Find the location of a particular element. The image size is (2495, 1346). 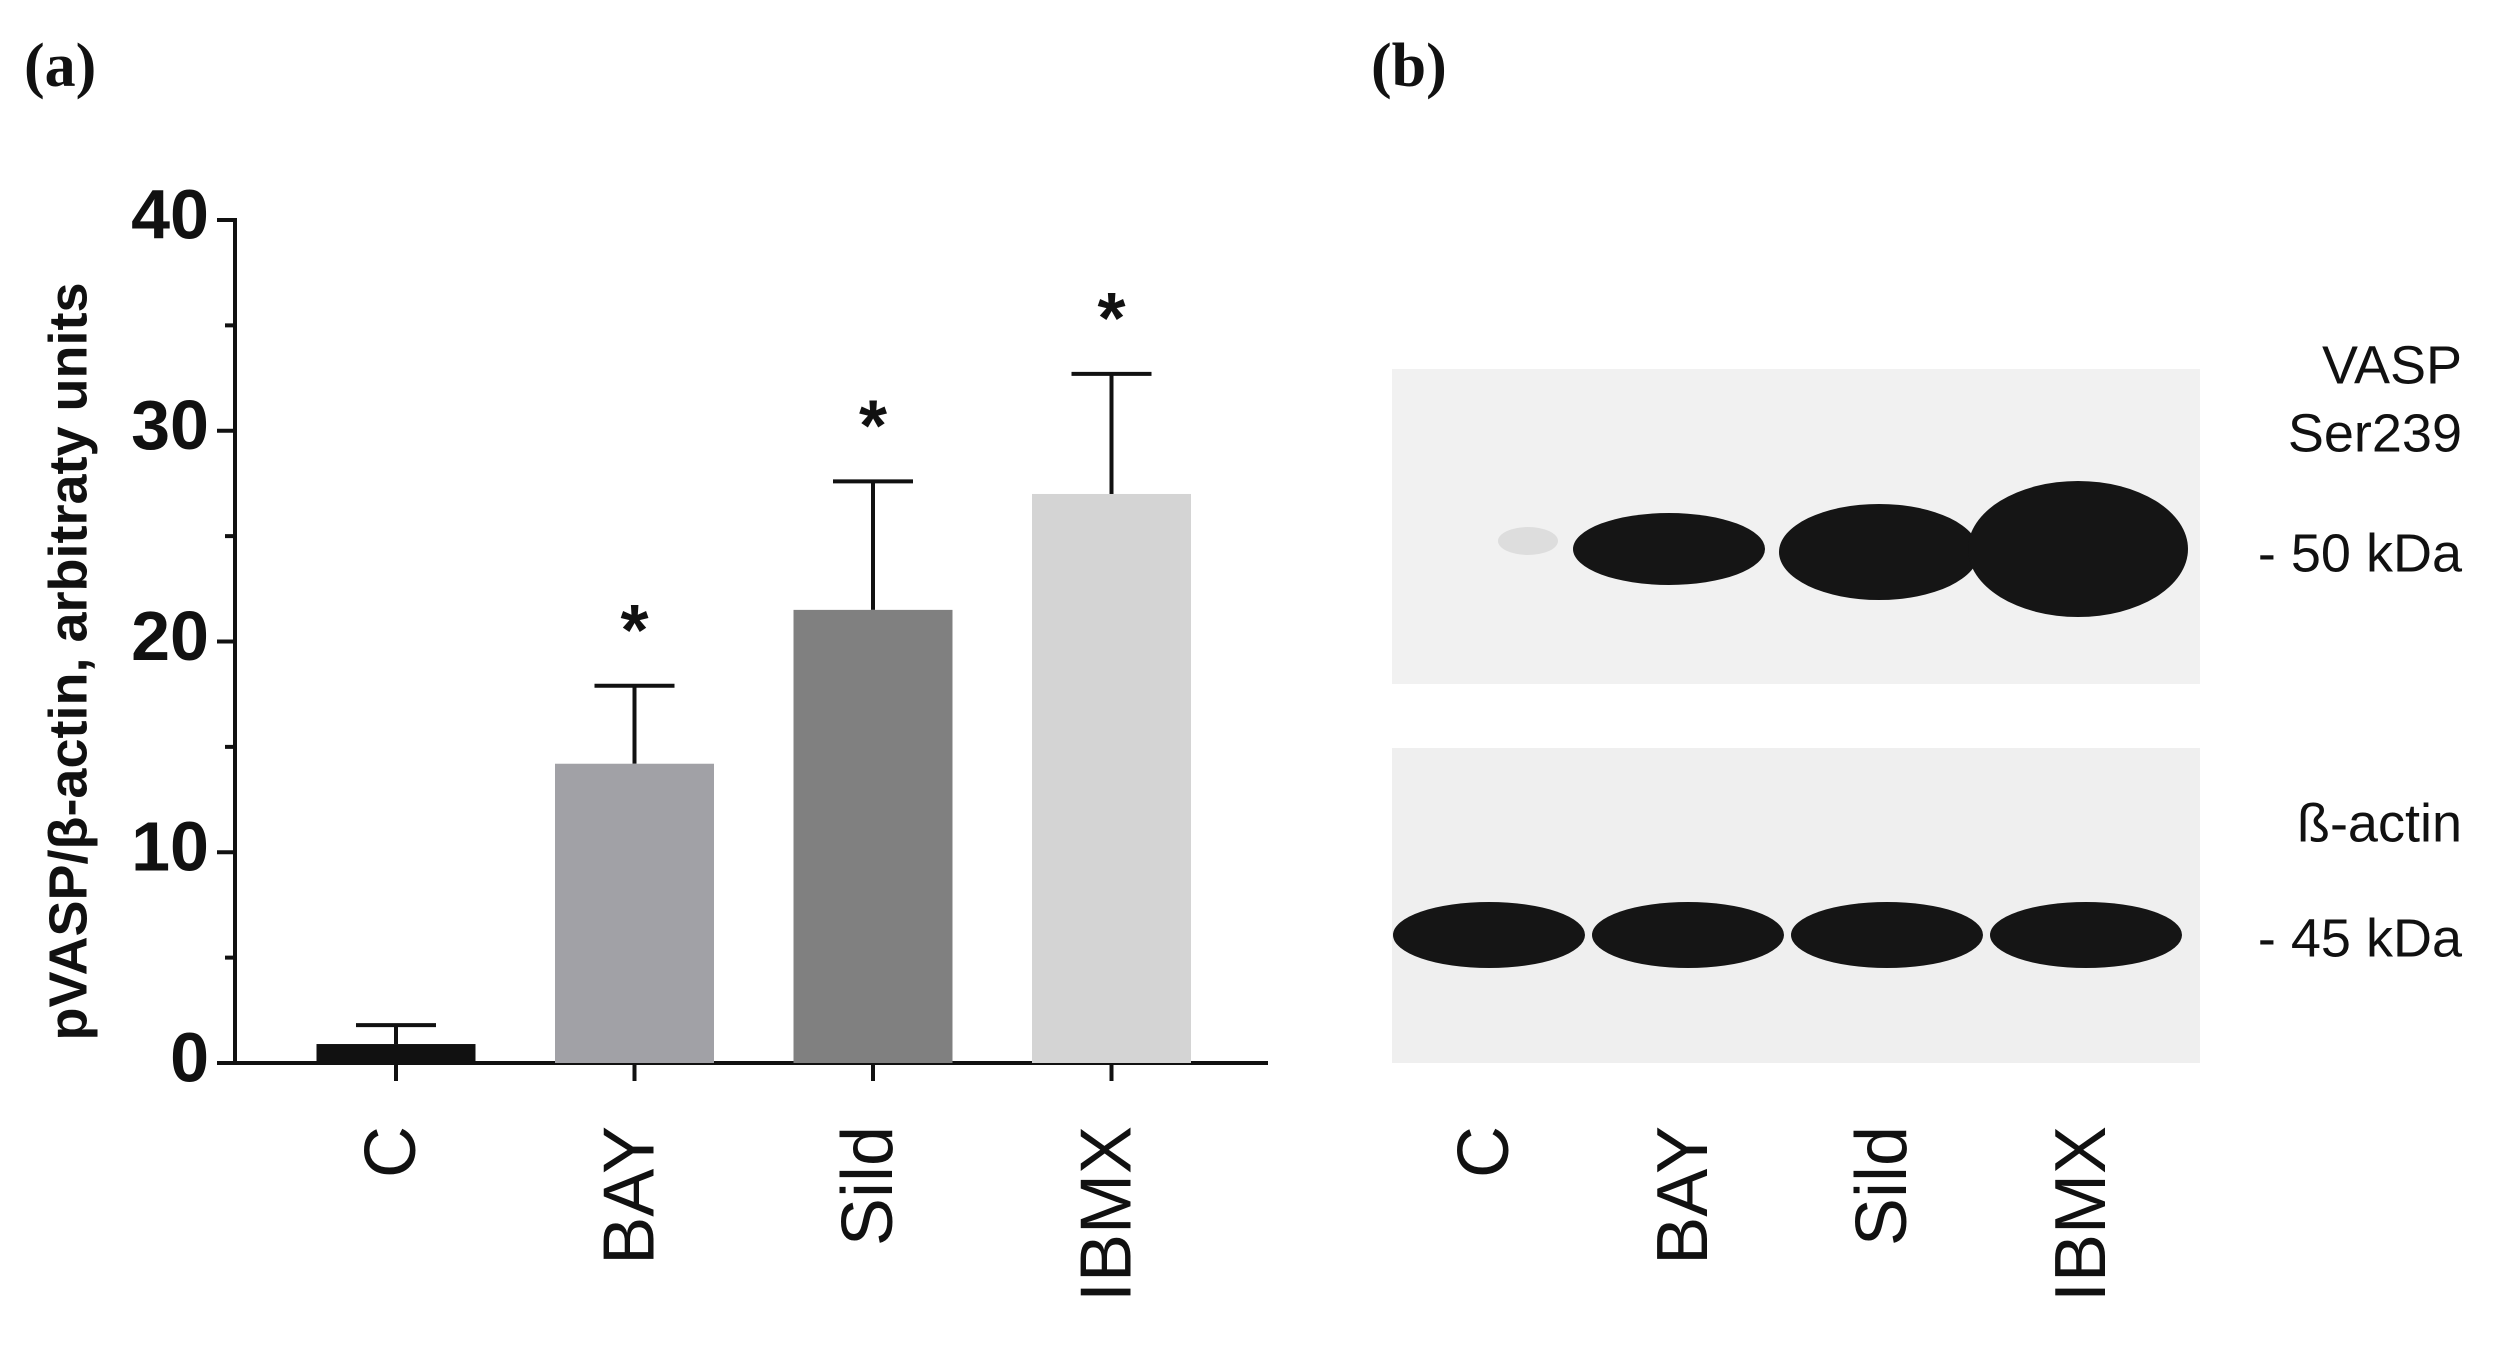

y-tick-label: 10 is located at coordinates (170, 847).